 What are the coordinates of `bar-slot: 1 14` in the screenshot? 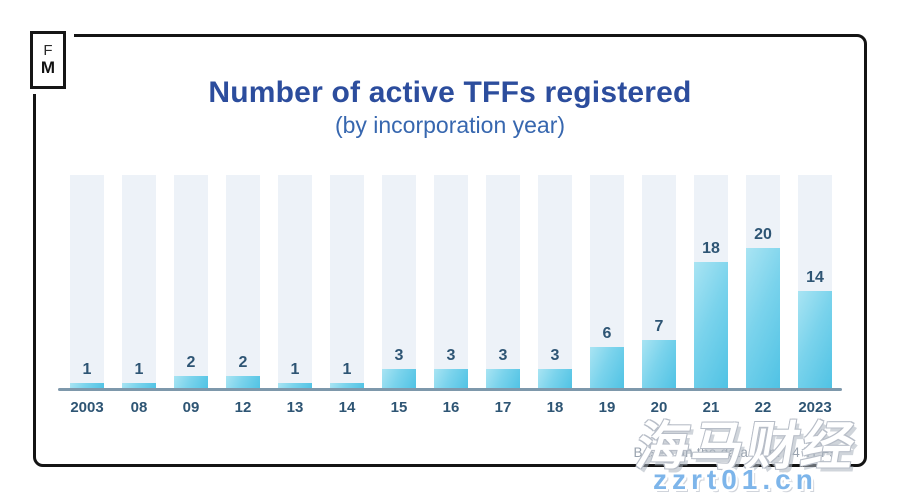 It's located at (347, 295).